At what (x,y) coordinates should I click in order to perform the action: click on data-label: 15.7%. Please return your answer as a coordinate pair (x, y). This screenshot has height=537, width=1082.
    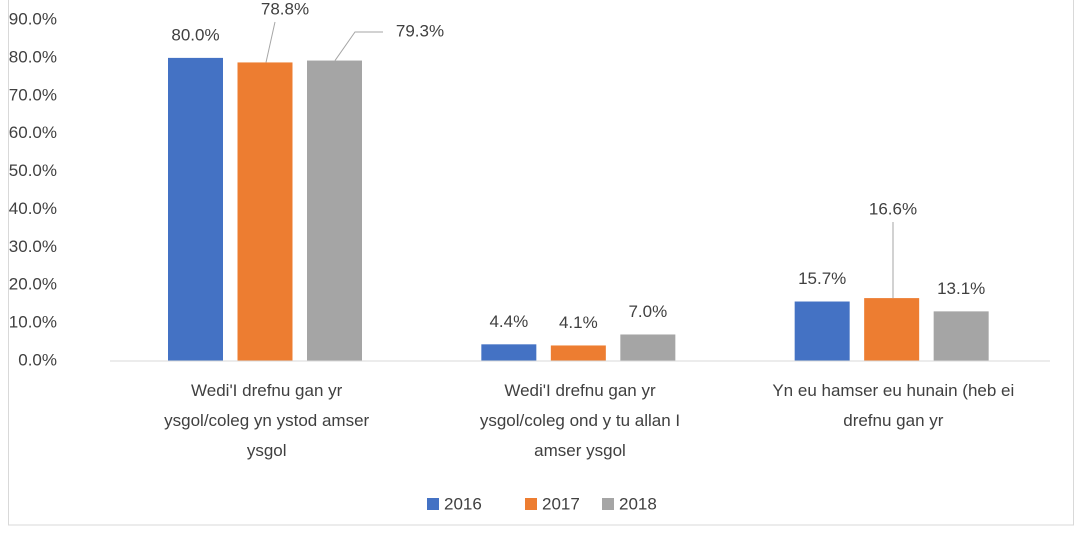
    Looking at the image, I should click on (822, 278).